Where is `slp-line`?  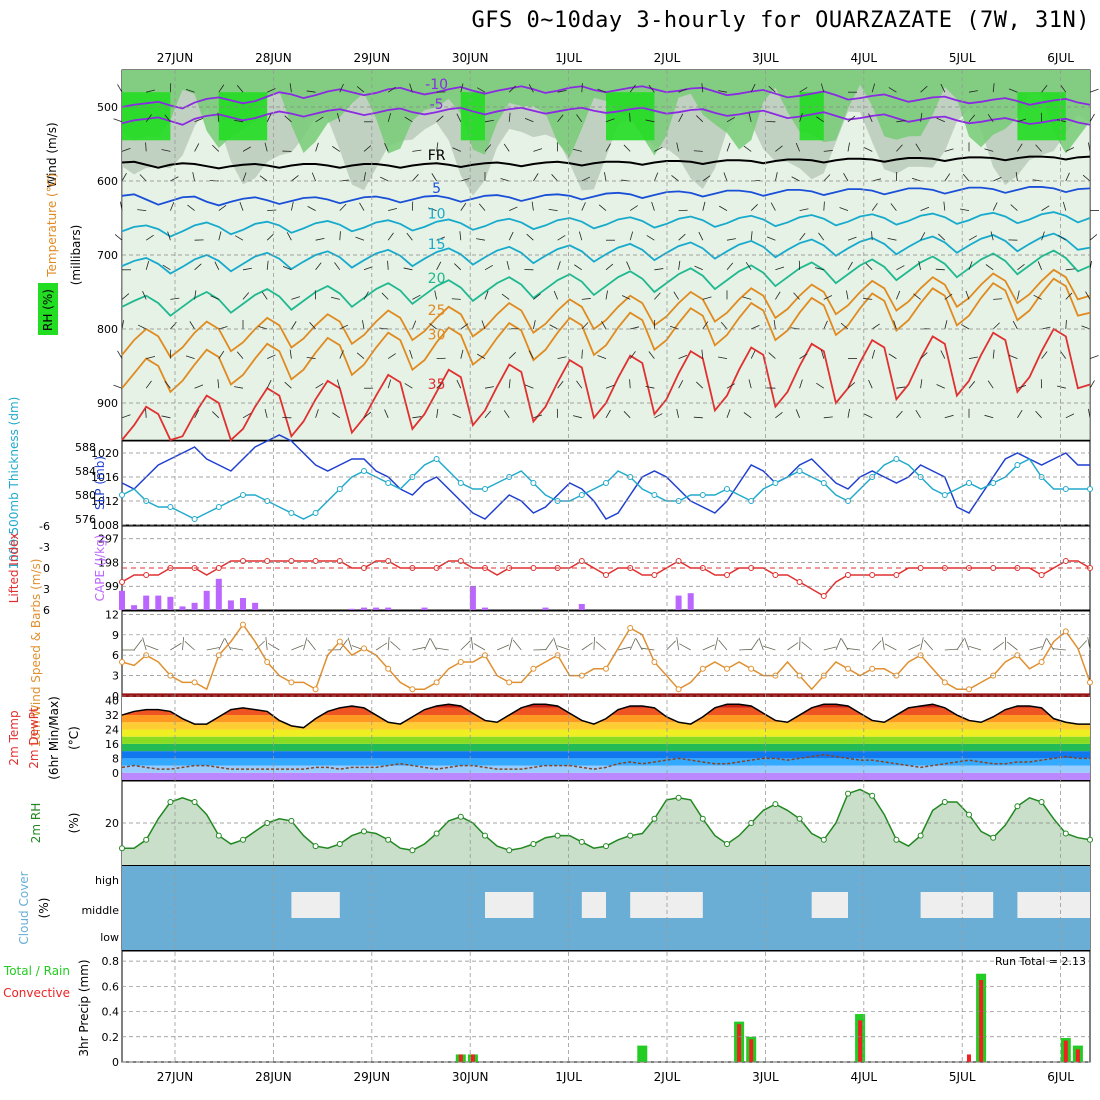
slp-line is located at coordinates (605, 477).